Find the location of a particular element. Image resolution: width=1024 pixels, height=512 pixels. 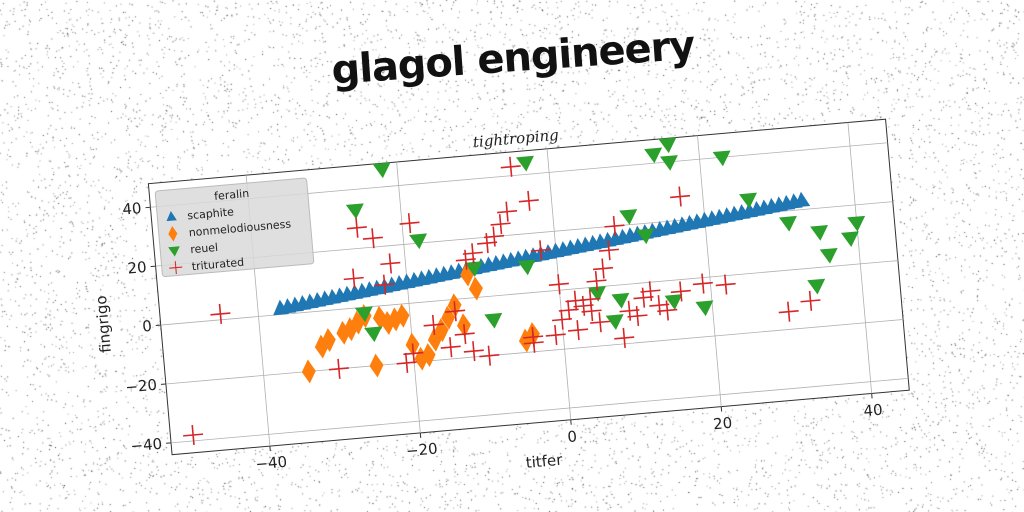

legend-entry-reuel: reuel is located at coordinates (193, 249).